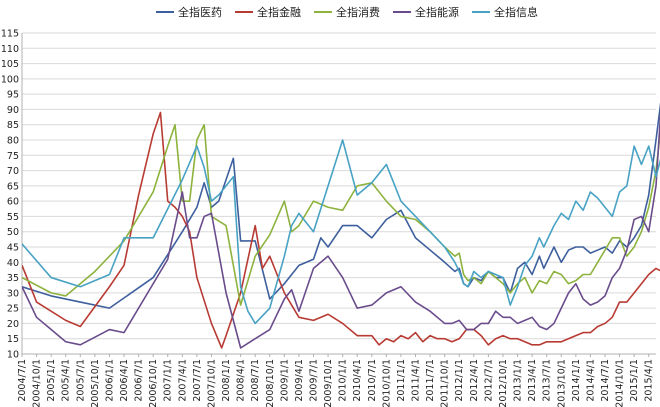 This screenshot has width=660, height=407. What do you see at coordinates (182, 380) in the screenshot?
I see `x-tick-label: 2007/4/1` at bounding box center [182, 380].